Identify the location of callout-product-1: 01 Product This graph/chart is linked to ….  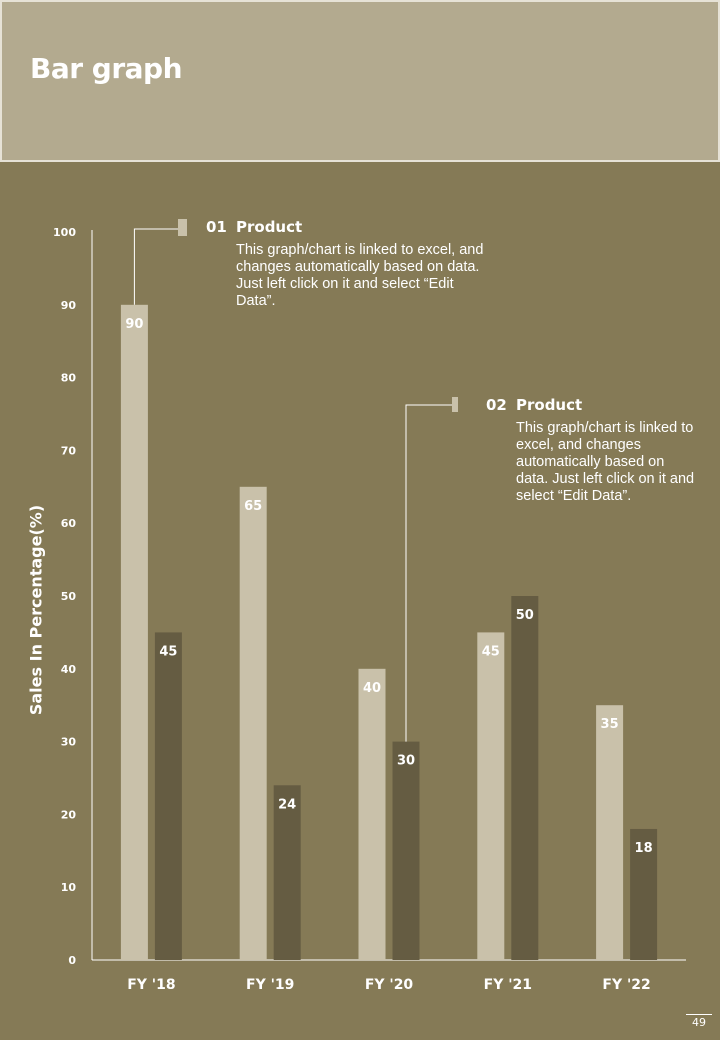
(346, 264).